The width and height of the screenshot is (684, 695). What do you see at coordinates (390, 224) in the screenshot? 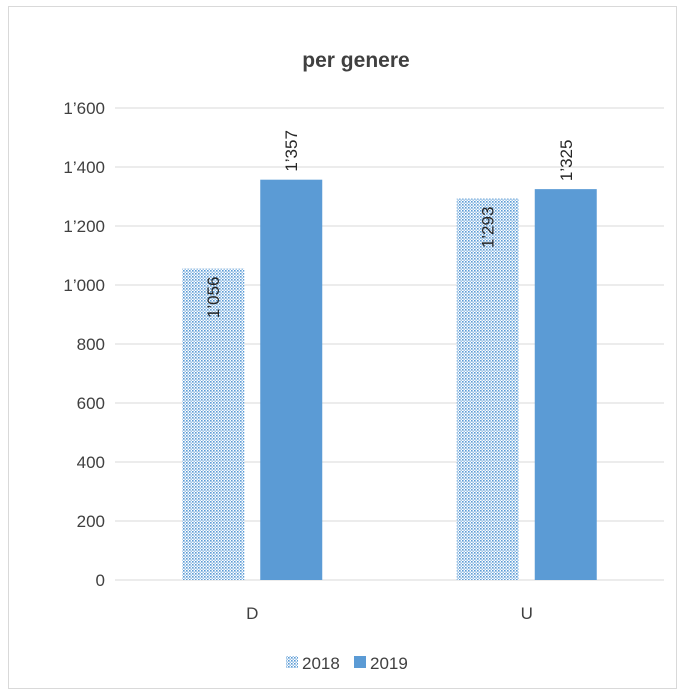
I see `data-labels: 1’056 1’357 1’293 1’325` at bounding box center [390, 224].